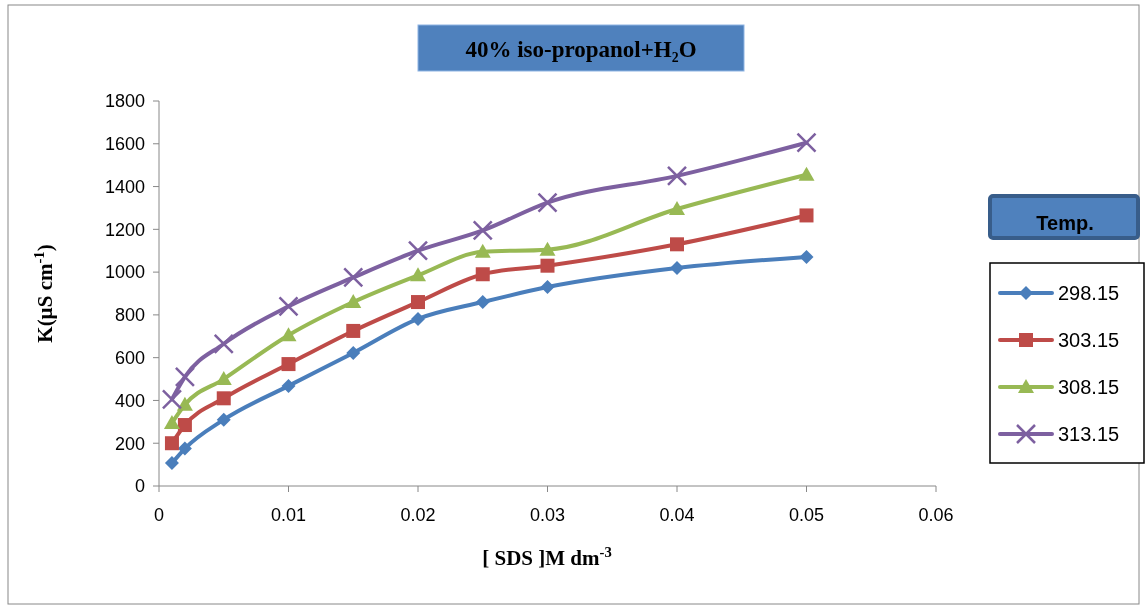  I want to click on y-tick-label: 1600, so click(124, 144).